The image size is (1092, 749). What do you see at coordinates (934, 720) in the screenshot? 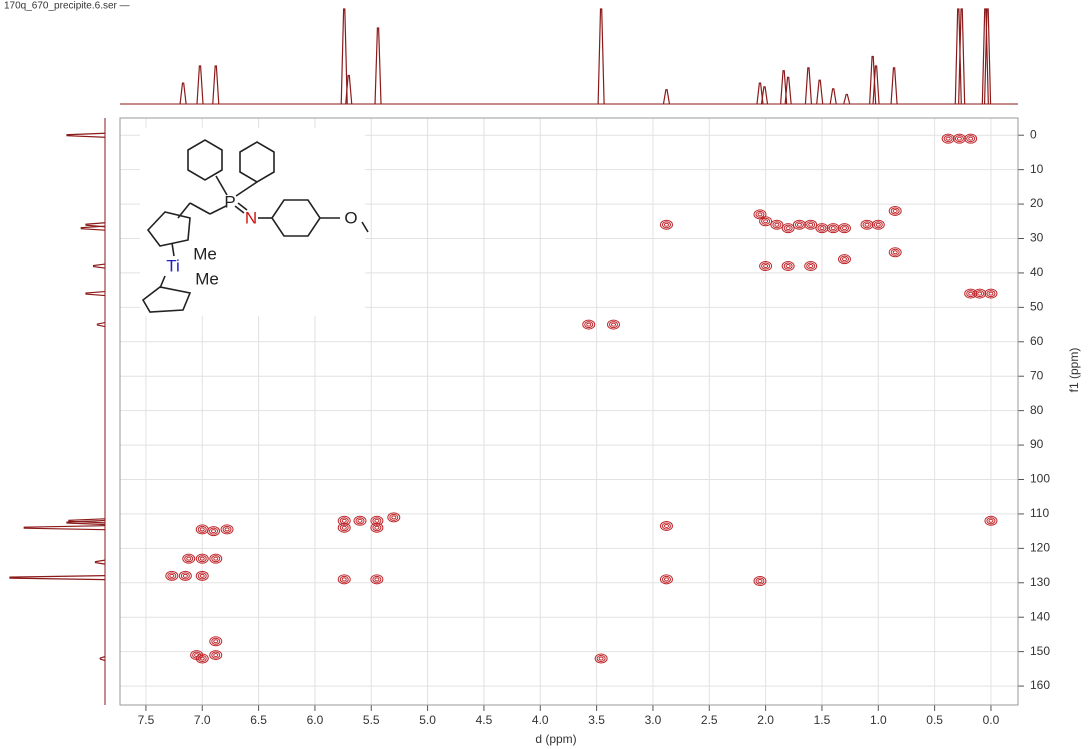
I see `x-tick-label: 0.5` at bounding box center [934, 720].